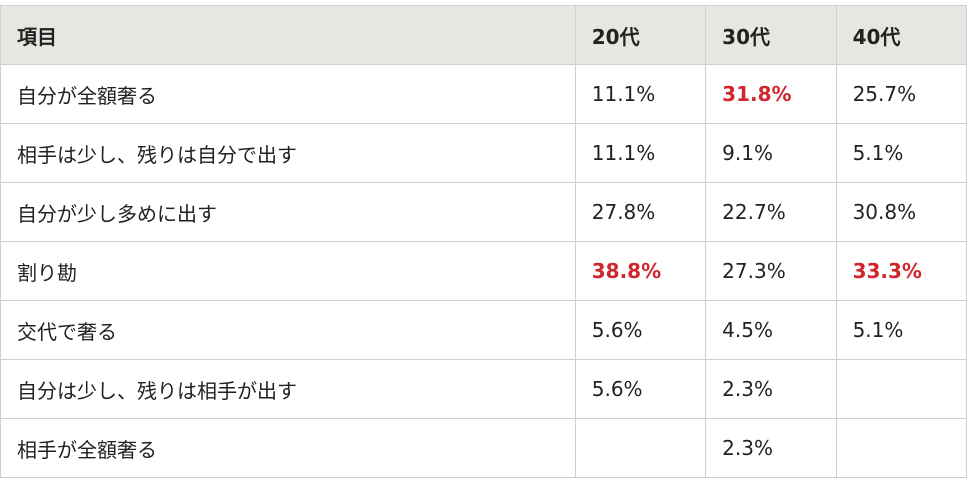 Image resolution: width=968 pixels, height=486 pixels. I want to click on header-row: 項目 20代 30代 40代, so click(484, 35).